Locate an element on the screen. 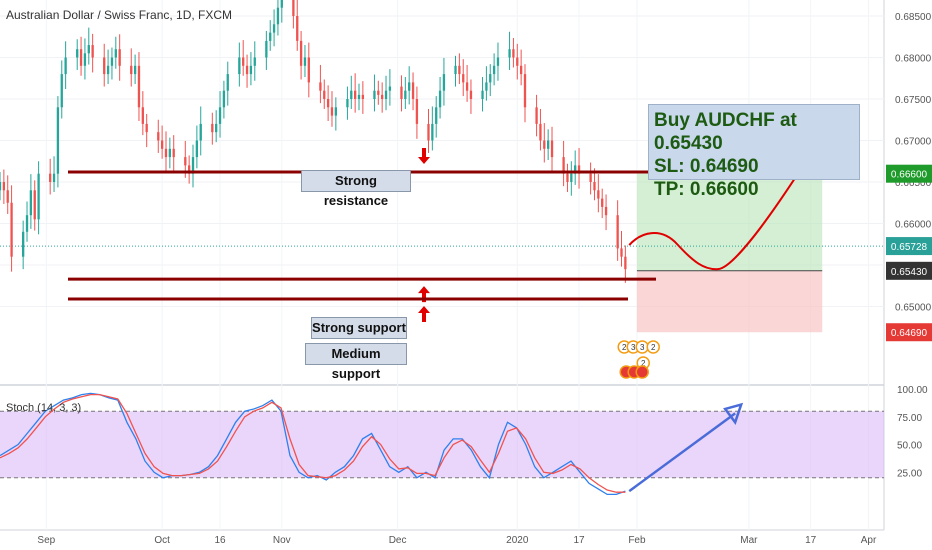 This screenshot has height=550, width=932. label-strong-resistance: Strong resistance is located at coordinates (356, 189).